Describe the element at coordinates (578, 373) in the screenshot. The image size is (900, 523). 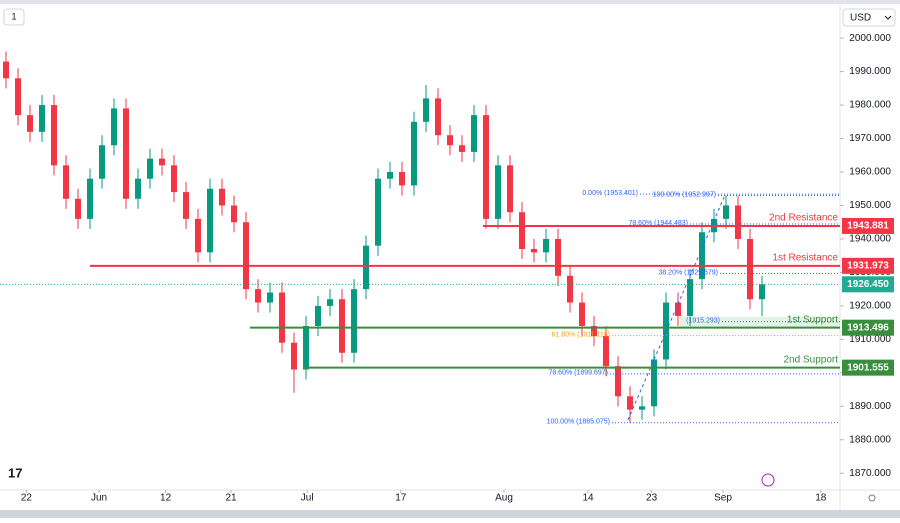
I see `fib-label: 78.60% (1899.697)` at that location.